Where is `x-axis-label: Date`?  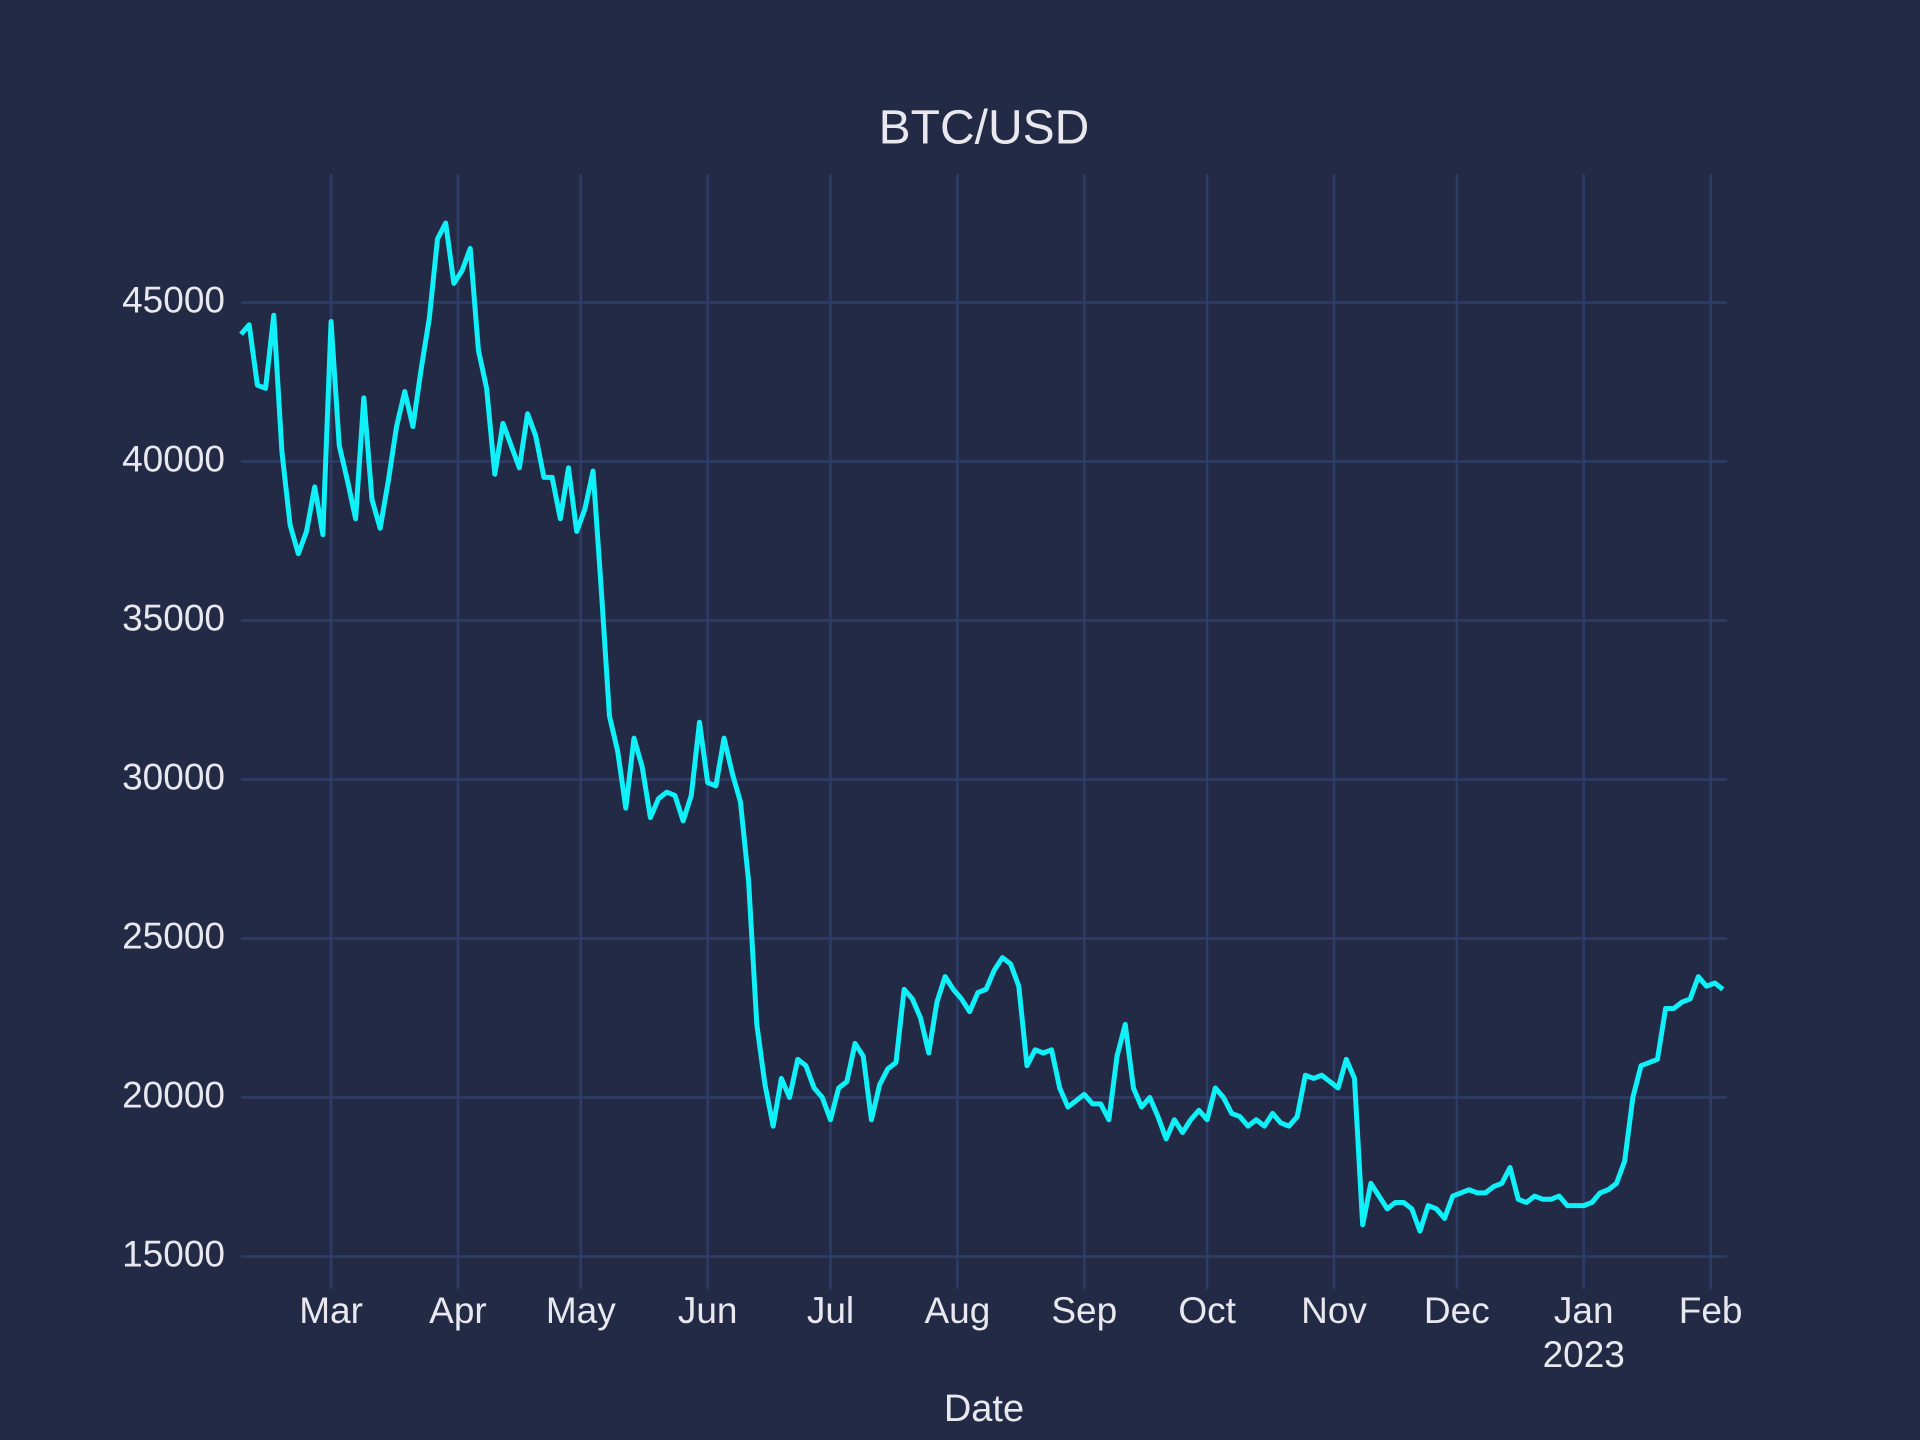 x-axis-label: Date is located at coordinates (984, 1409).